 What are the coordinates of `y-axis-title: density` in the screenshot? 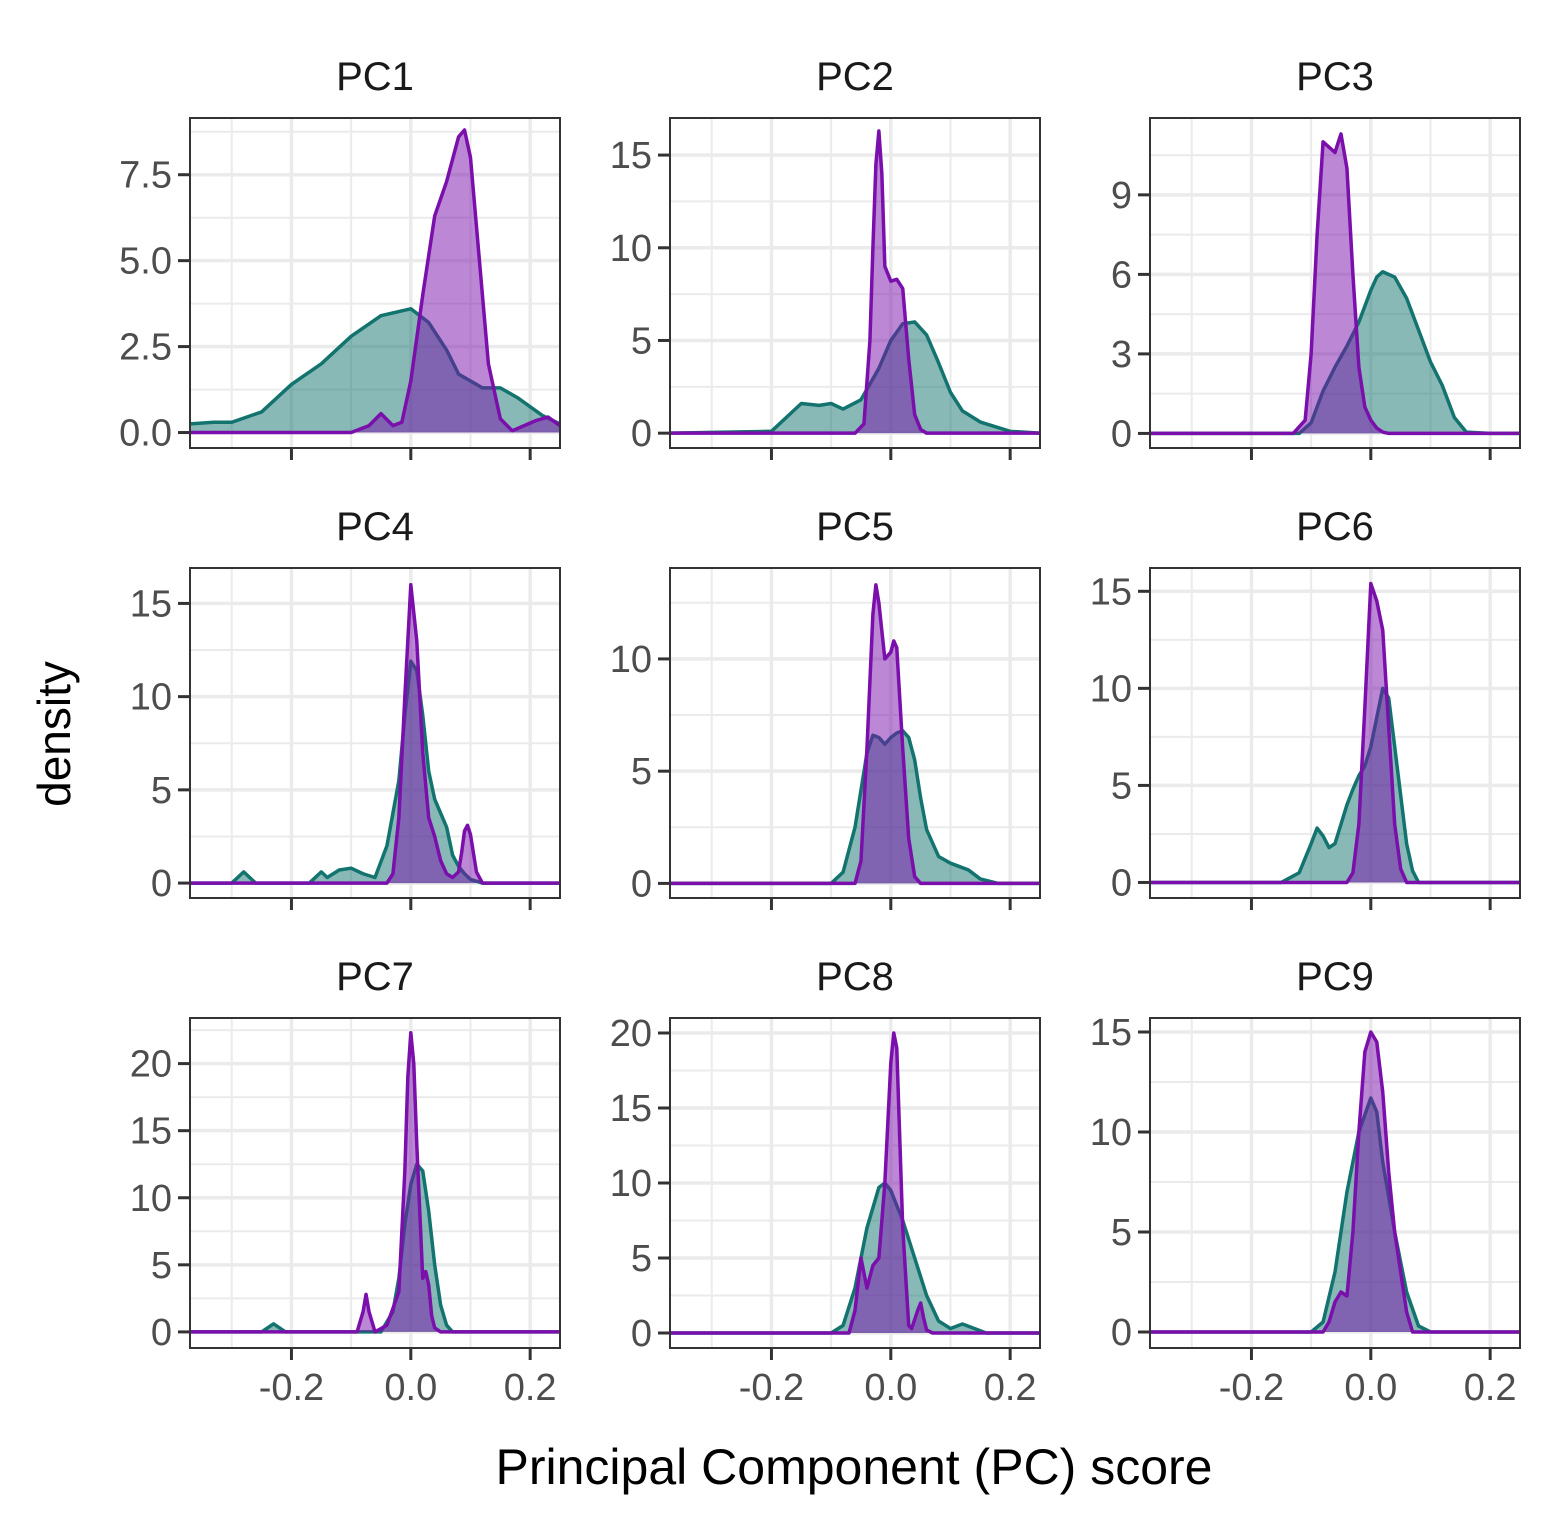 It's located at (54, 734).